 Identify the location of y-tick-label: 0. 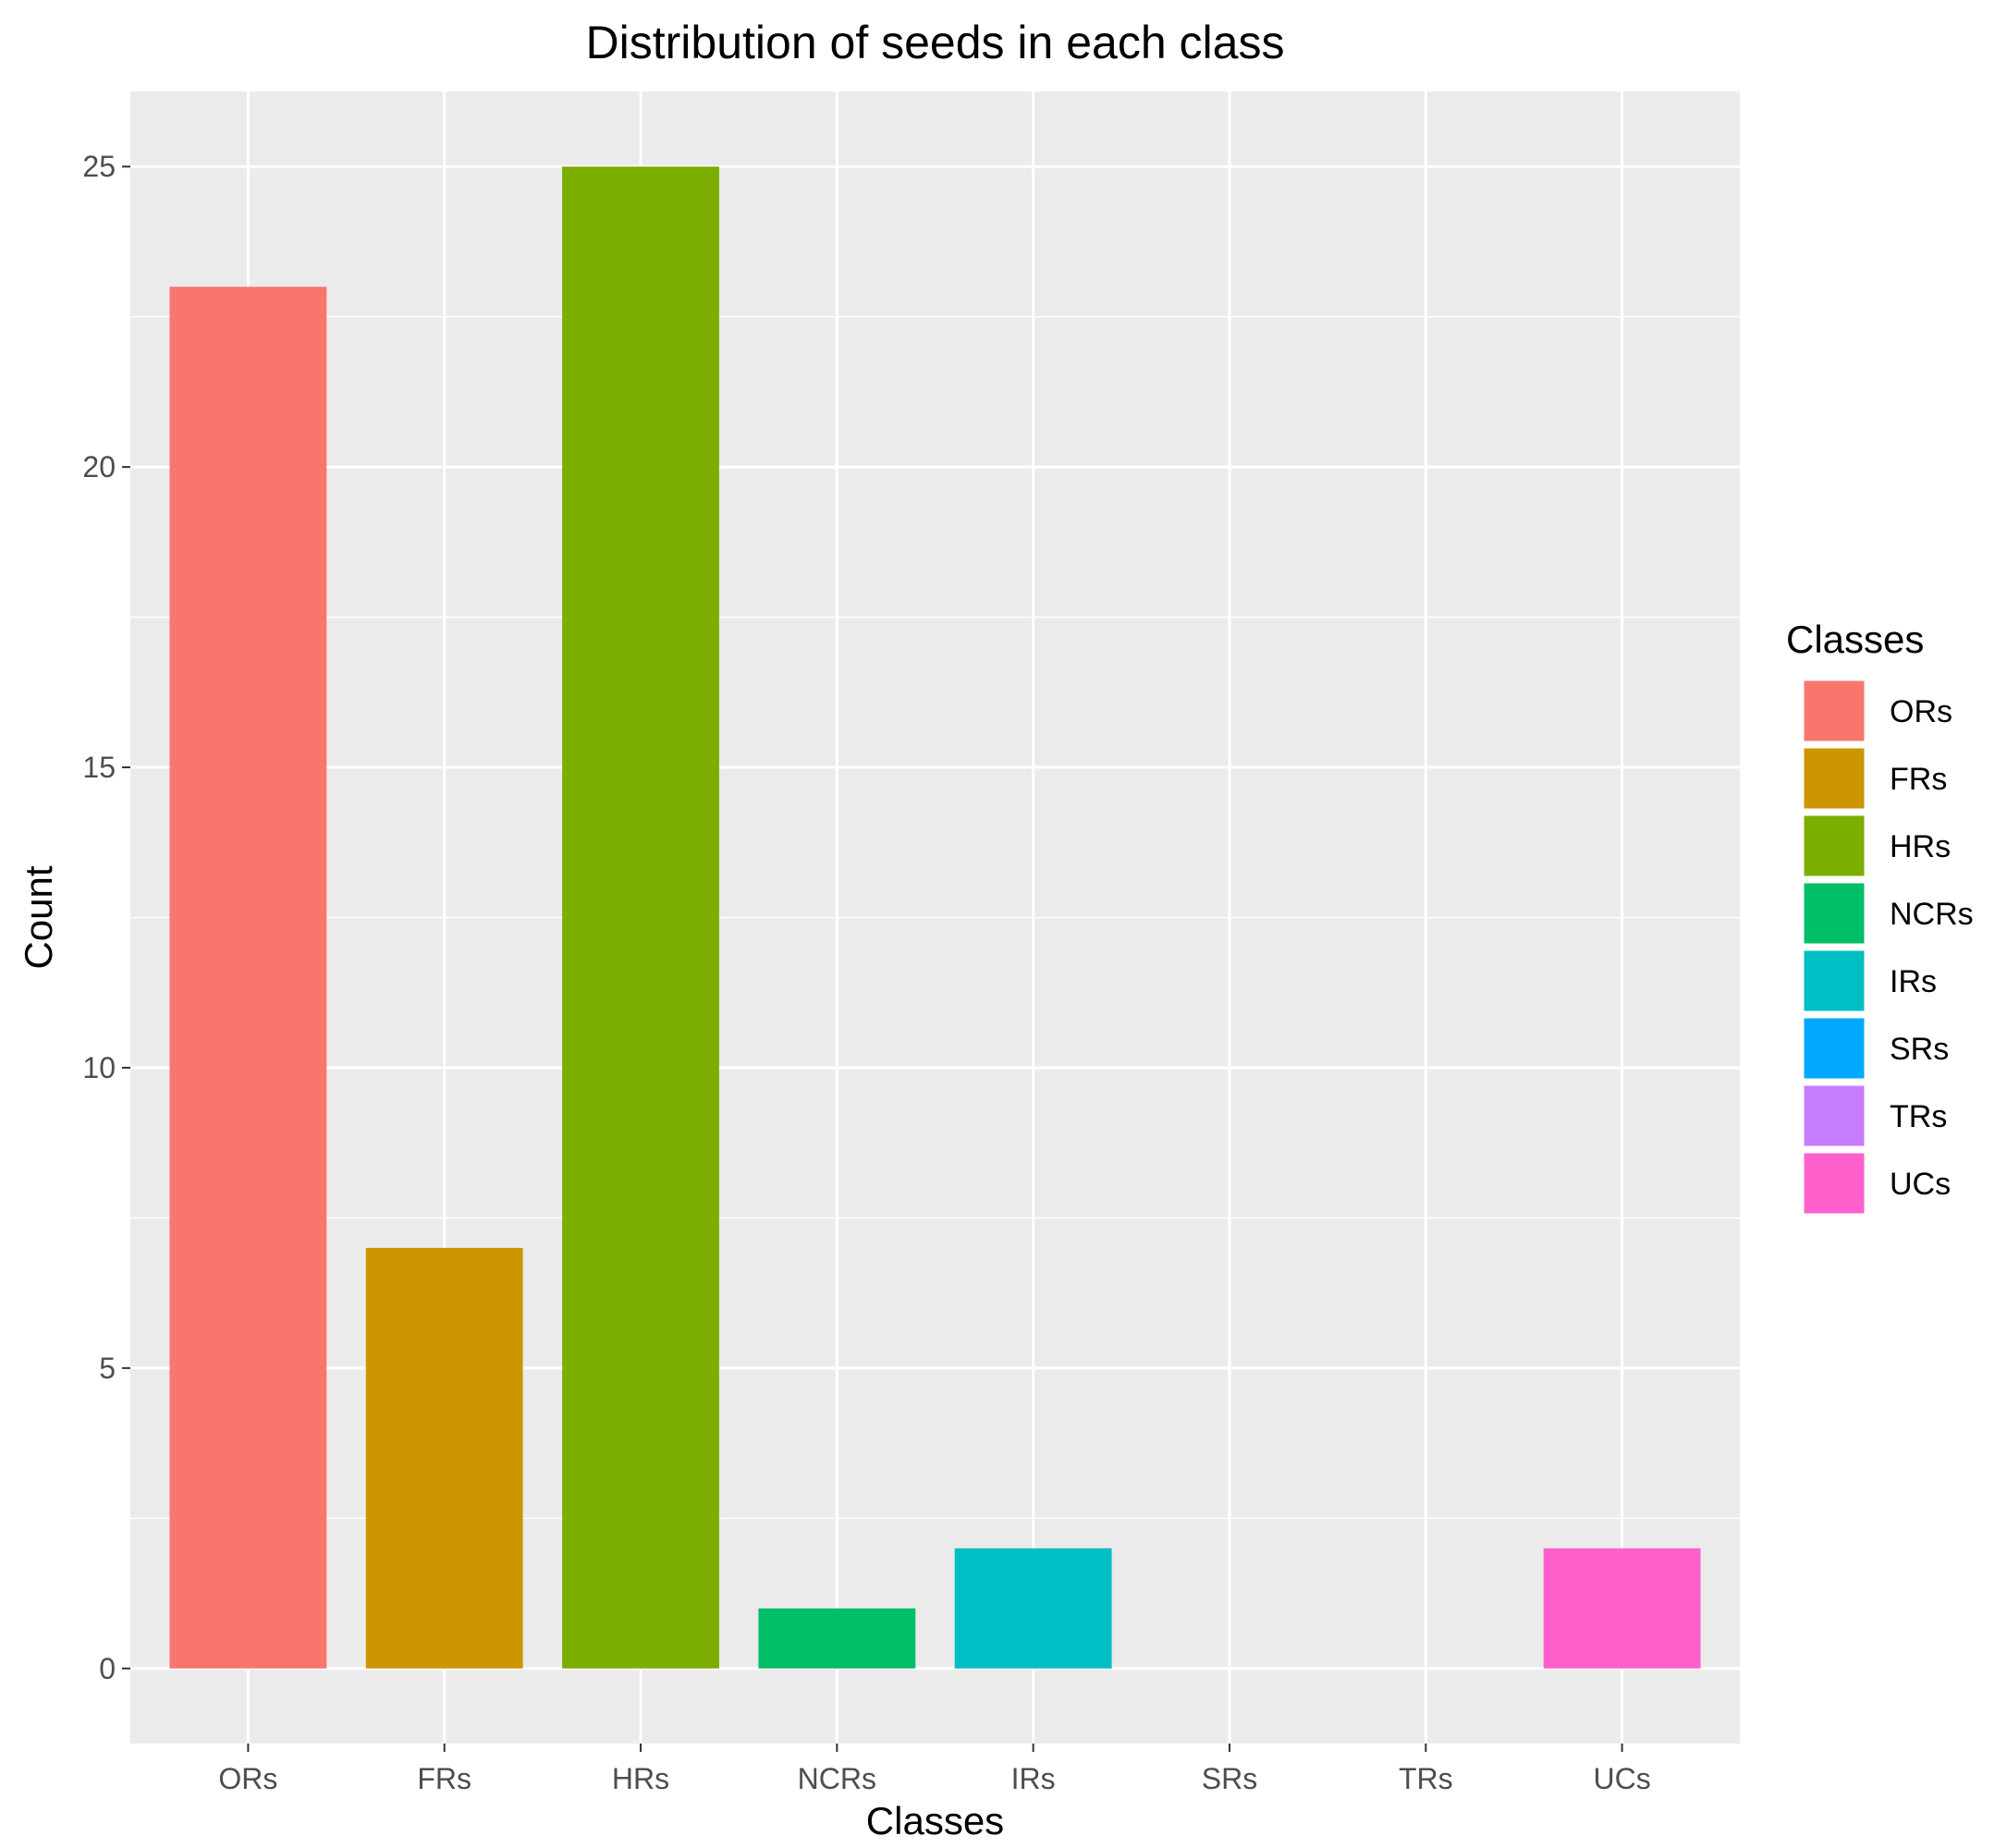
(107, 1668).